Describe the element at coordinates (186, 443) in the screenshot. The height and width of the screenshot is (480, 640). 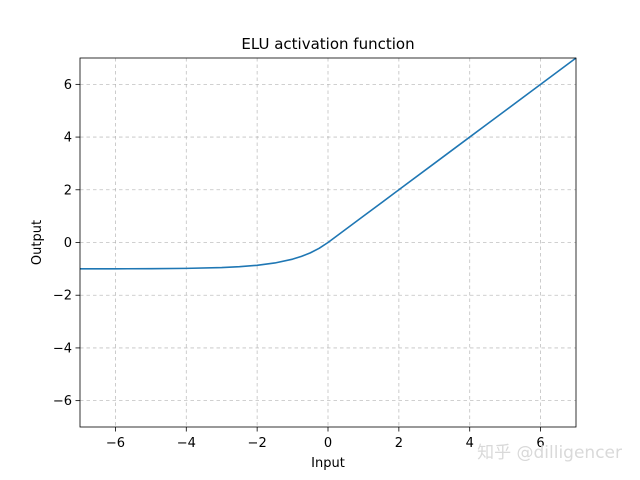
I see `x-tick-label: −4` at that location.